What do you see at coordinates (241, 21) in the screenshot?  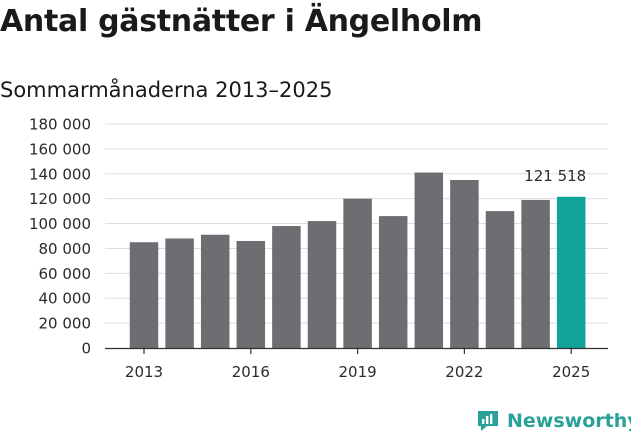 I see `chart-title: Antal gästnätter i Ängelholm` at bounding box center [241, 21].